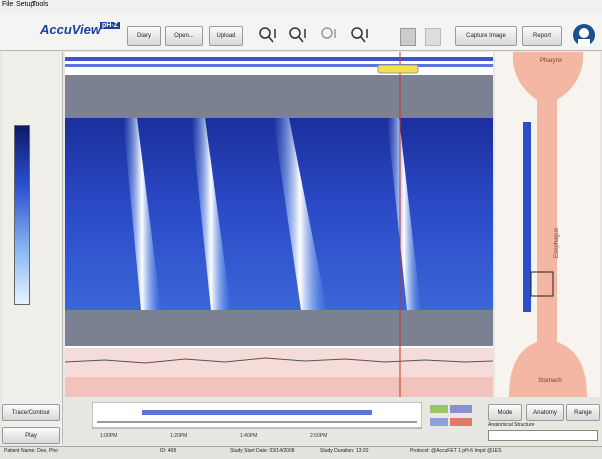 The image size is (602, 459). I want to click on side-button: Play, so click(31, 435).